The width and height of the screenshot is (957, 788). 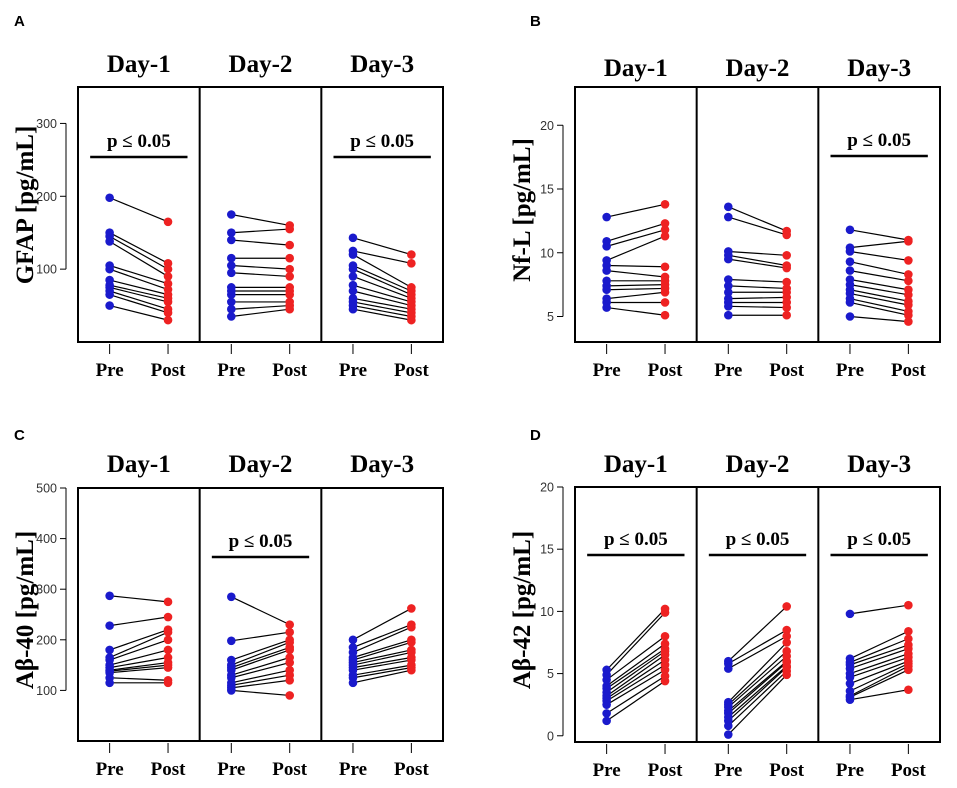 I want to click on x-tick-label: Post, so click(x=909, y=370).